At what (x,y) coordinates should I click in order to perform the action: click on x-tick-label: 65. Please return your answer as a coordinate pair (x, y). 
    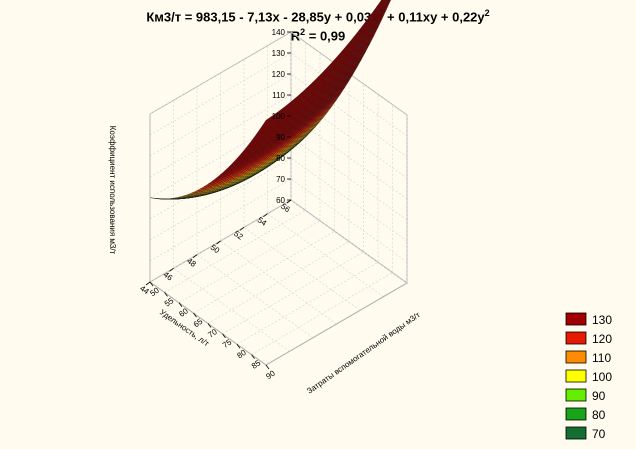
    Looking at the image, I should click on (198, 323).